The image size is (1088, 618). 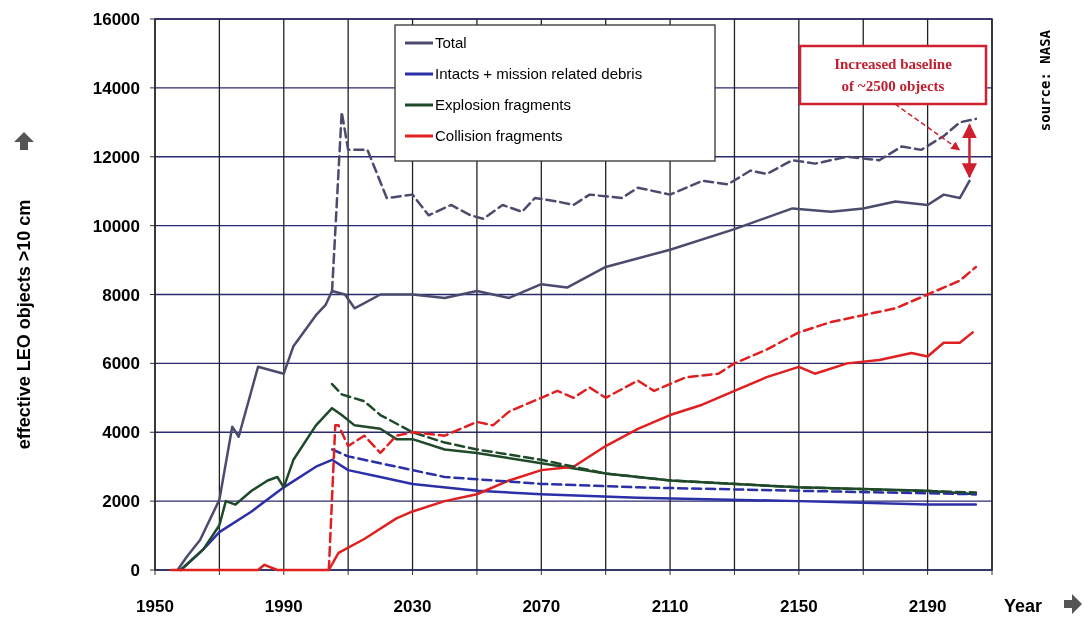 What do you see at coordinates (499, 135) in the screenshot?
I see `legend-label: Collision fragments` at bounding box center [499, 135].